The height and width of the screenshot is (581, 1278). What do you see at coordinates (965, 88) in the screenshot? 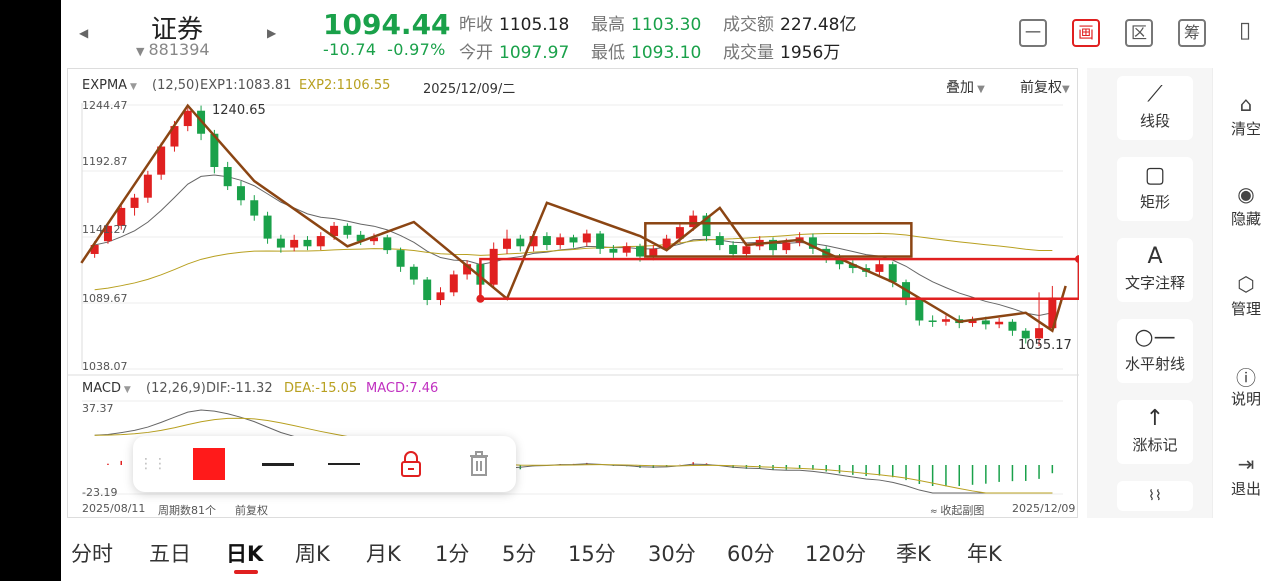
I see `overlay-dropdown: 叠加 ▼` at bounding box center [965, 88].